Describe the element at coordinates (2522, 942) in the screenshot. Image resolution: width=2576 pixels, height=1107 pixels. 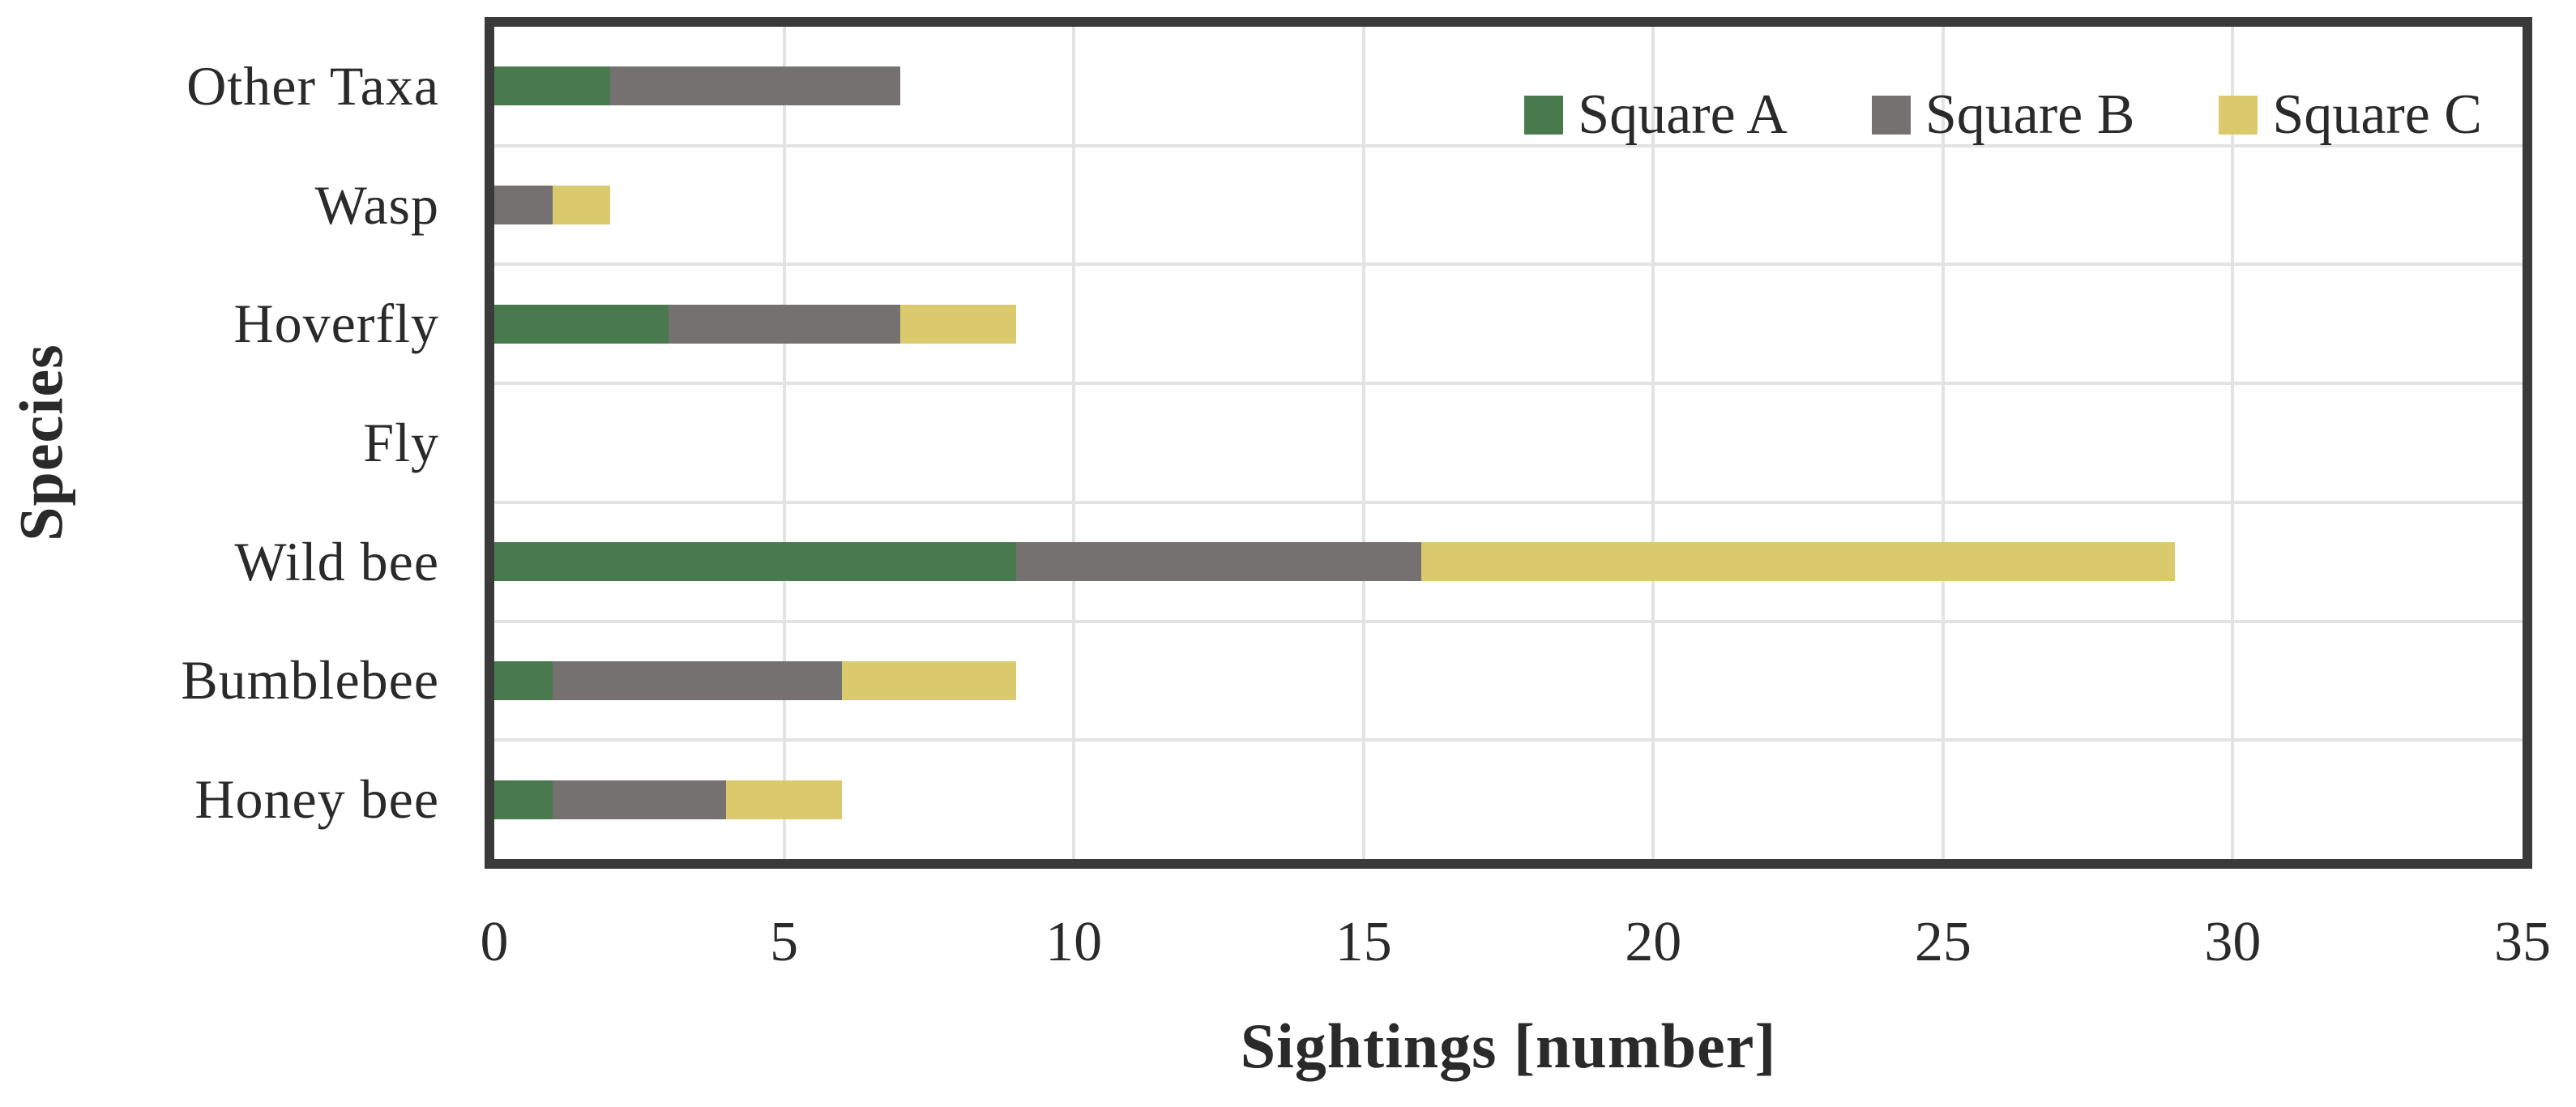
I see `x-tick-label-35: 35` at that location.